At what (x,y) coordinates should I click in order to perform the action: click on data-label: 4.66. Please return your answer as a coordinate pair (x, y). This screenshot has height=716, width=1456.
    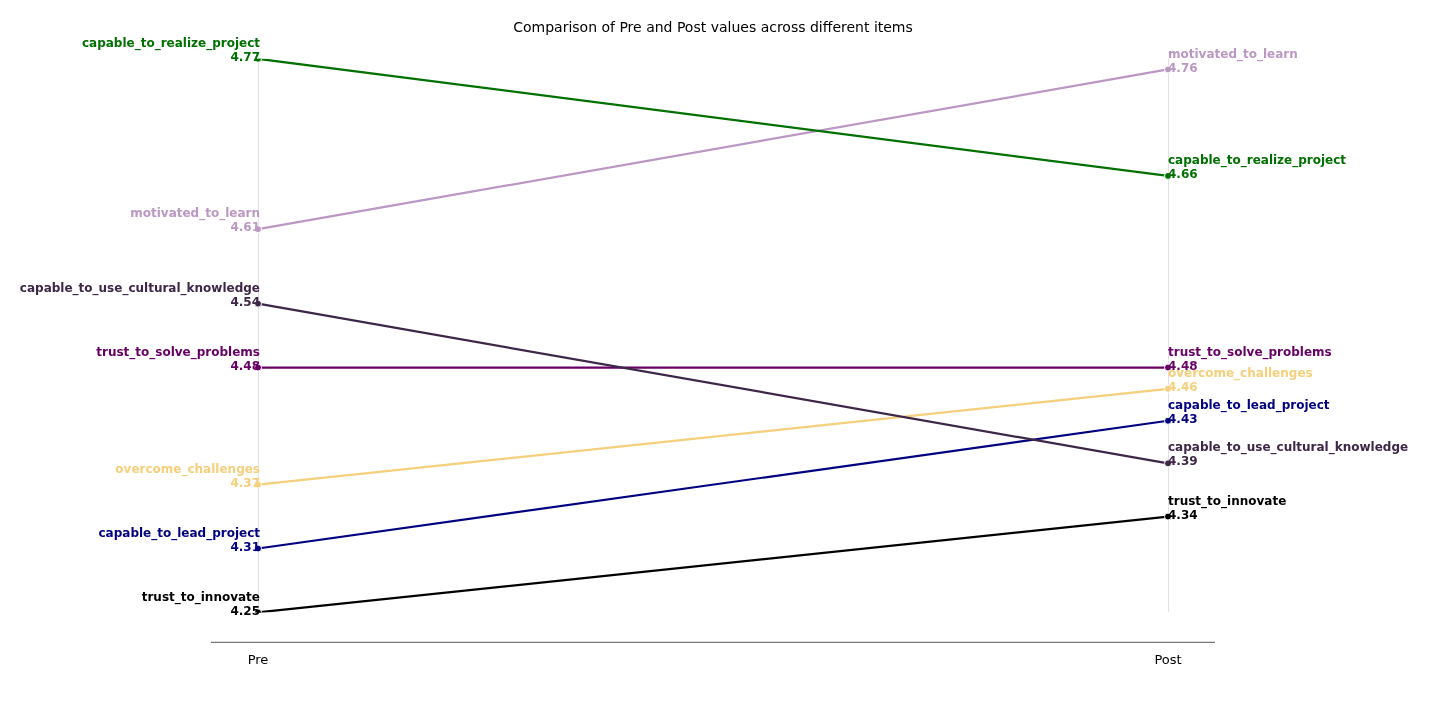
    Looking at the image, I should click on (1183, 174).